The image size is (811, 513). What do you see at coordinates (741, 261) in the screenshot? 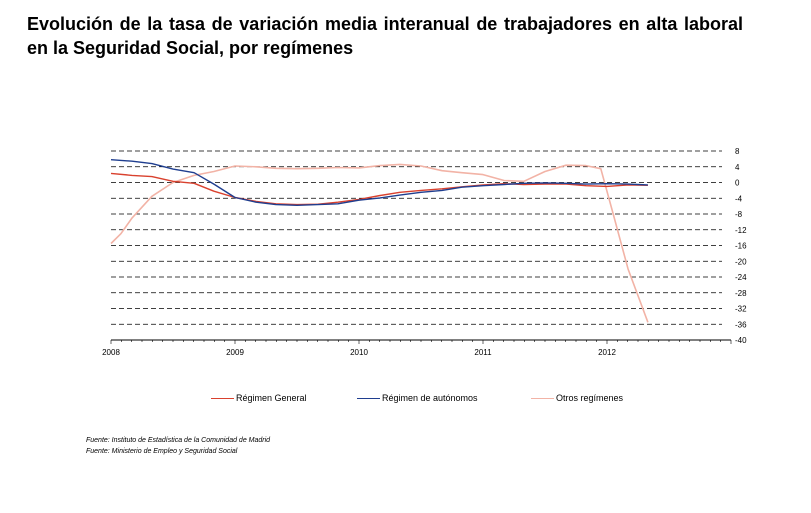
I see `y-tick-label: -20` at bounding box center [741, 261].